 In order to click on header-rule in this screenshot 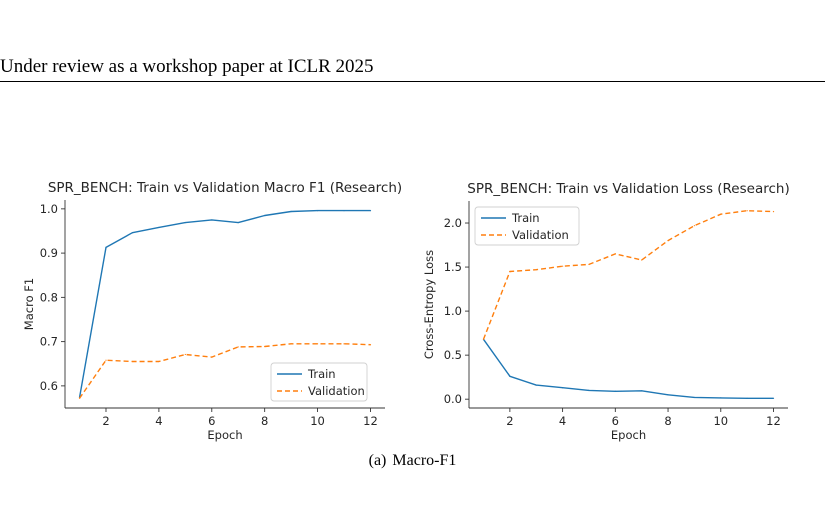, I will do `click(412, 81)`.